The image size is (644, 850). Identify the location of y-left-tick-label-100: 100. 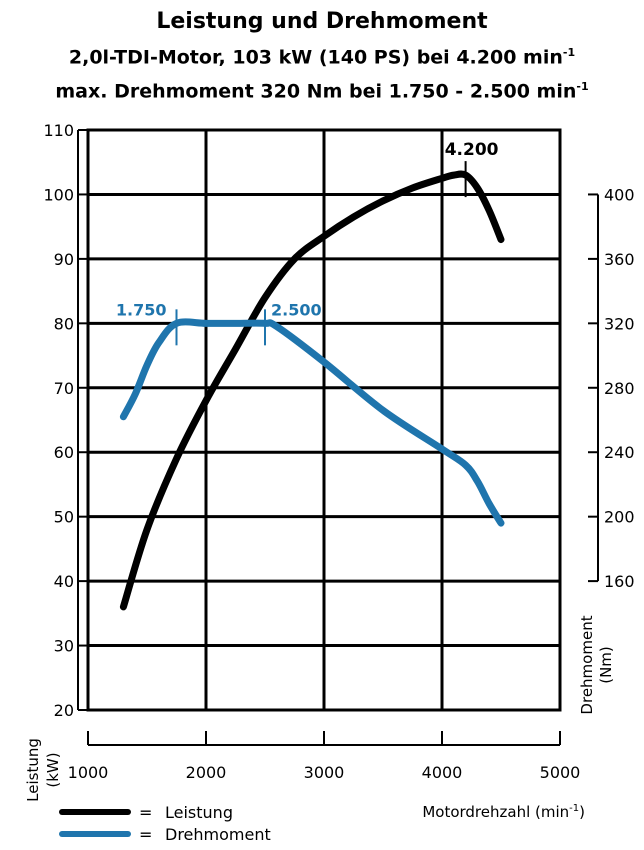
(58, 194).